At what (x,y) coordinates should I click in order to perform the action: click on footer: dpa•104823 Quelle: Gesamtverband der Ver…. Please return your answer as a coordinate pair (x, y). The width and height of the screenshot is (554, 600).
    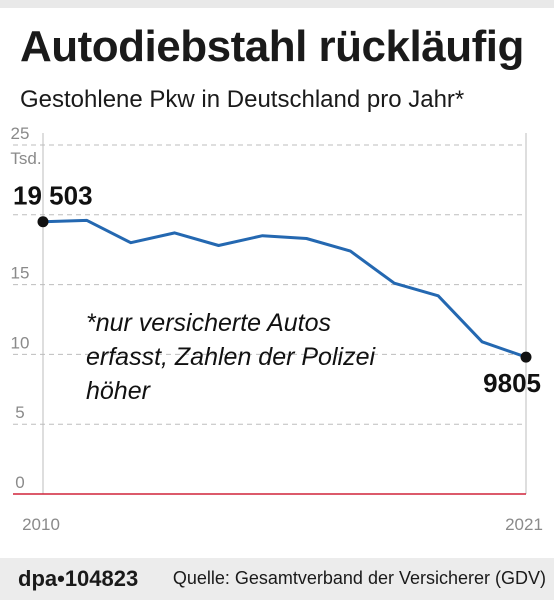
    Looking at the image, I should click on (277, 579).